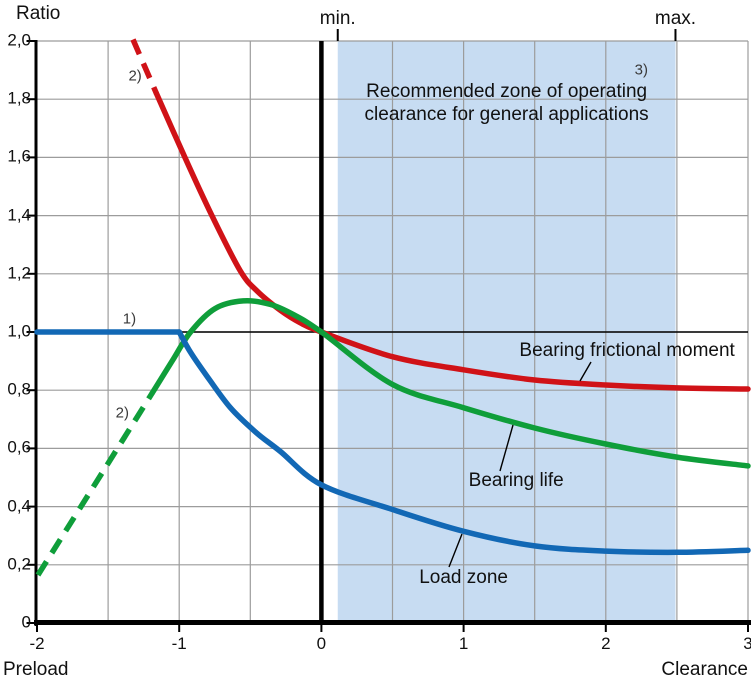 This screenshot has height=684, width=751. I want to click on y-tick-label-1-0: 1,0, so click(19, 331).